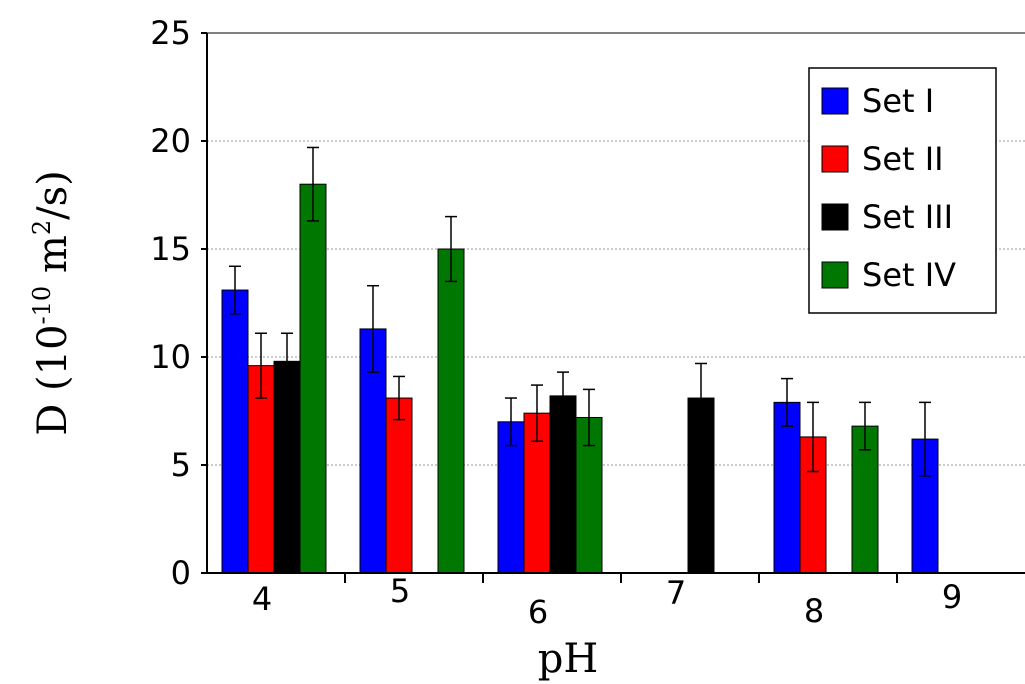 The height and width of the screenshot is (684, 1025). I want to click on y-tick-label: 20, so click(170, 141).